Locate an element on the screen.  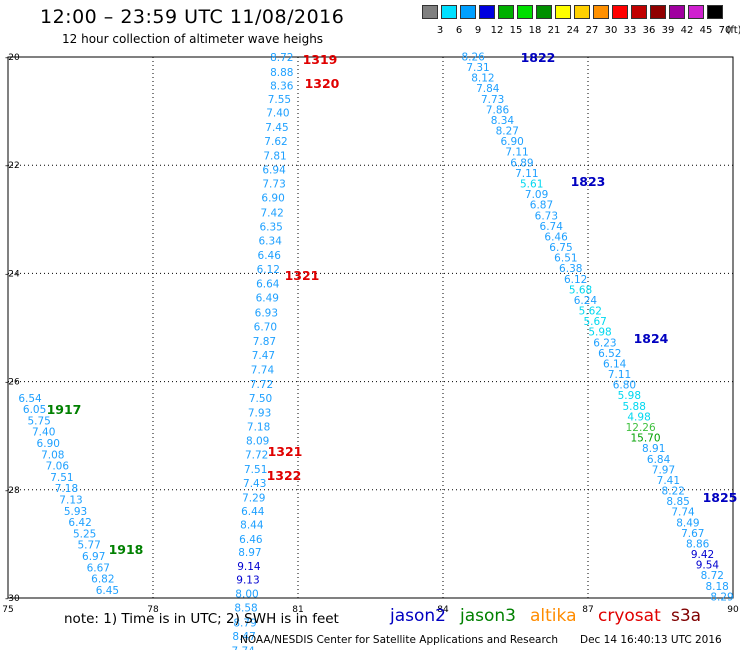
swh-value: 9.13 is located at coordinates (247, 581).